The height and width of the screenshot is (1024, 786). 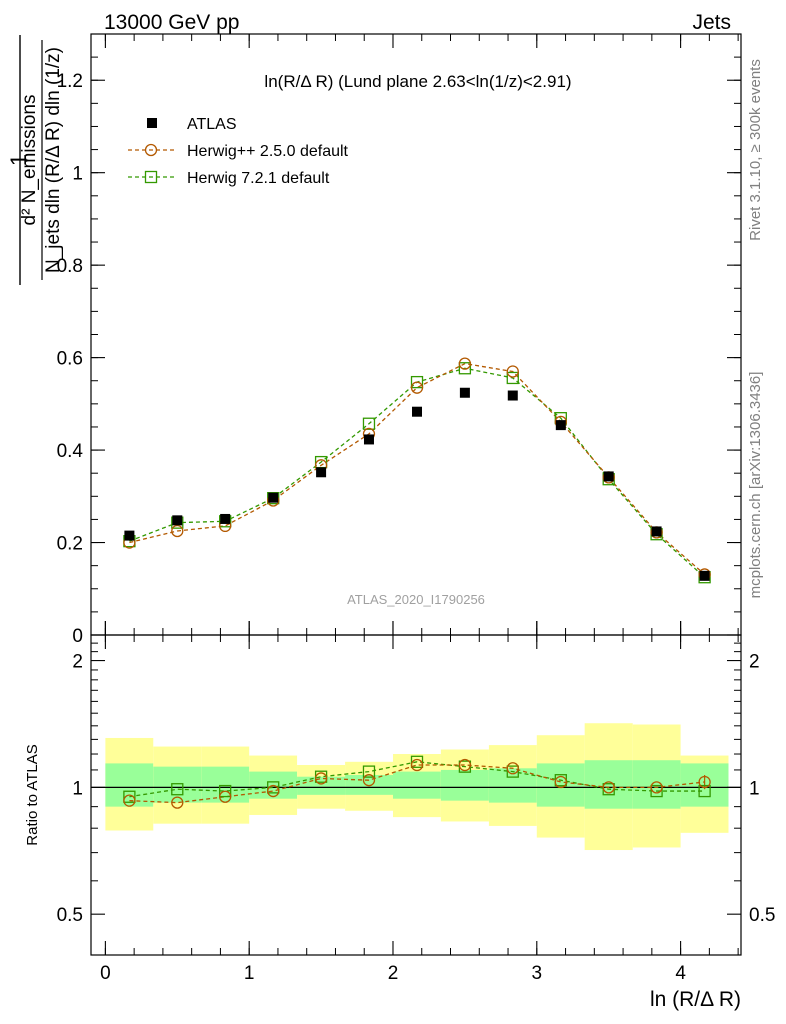 I want to click on ratio-y-tick-label-left: 0.5, so click(x=70, y=915).